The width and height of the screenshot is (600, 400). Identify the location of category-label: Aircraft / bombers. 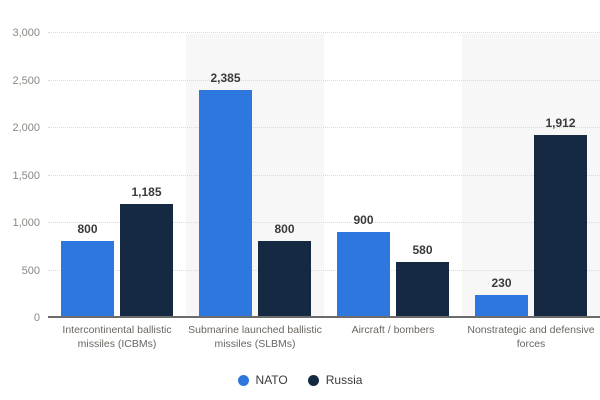
(393, 330).